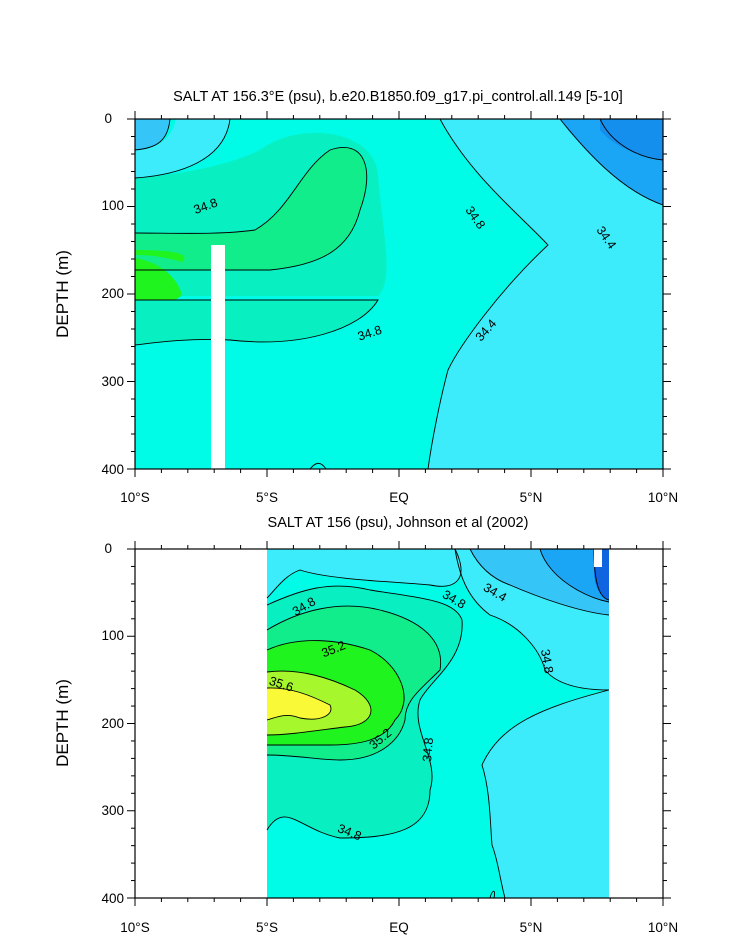 This screenshot has height=945, width=733. I want to click on fill-34.4-topleft, so click(152, 134).